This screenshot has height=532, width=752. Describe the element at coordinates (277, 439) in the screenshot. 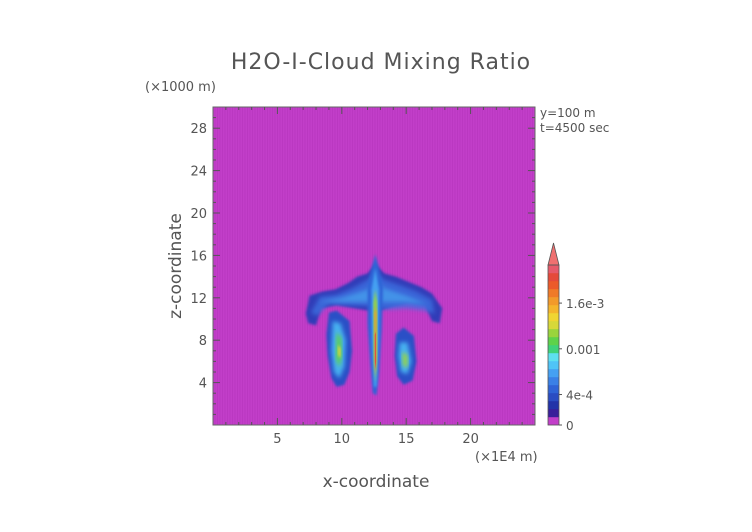

I see `x-tick-label: 5` at that location.